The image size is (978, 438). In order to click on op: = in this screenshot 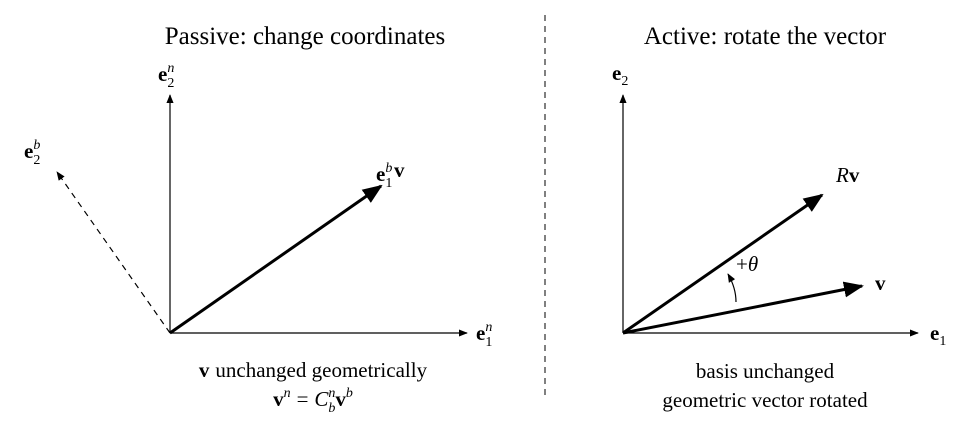, I will do `click(303, 399)`.